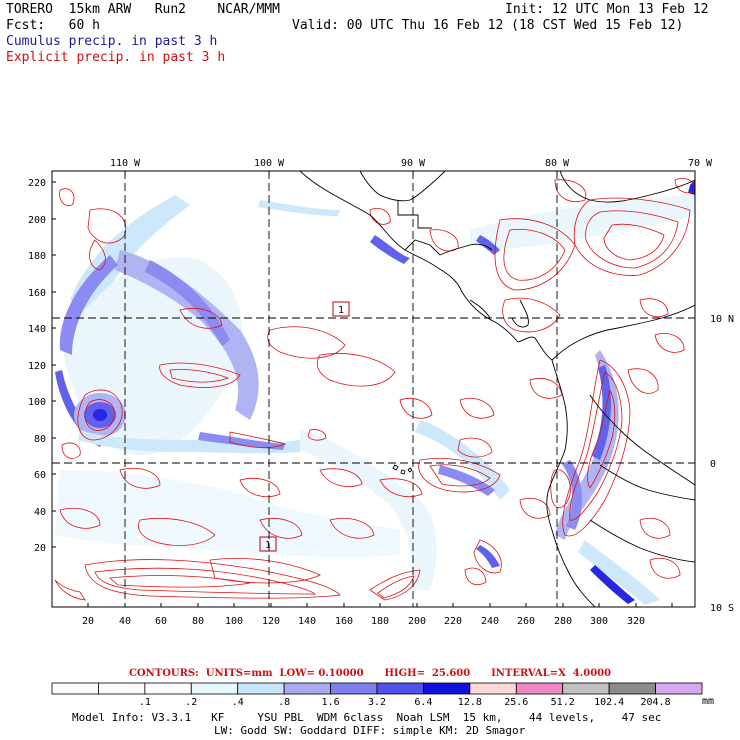 Image resolution: width=740 pixels, height=740 pixels. I want to click on field-explicit-label: Explicit precip. in past 3 h, so click(116, 57).